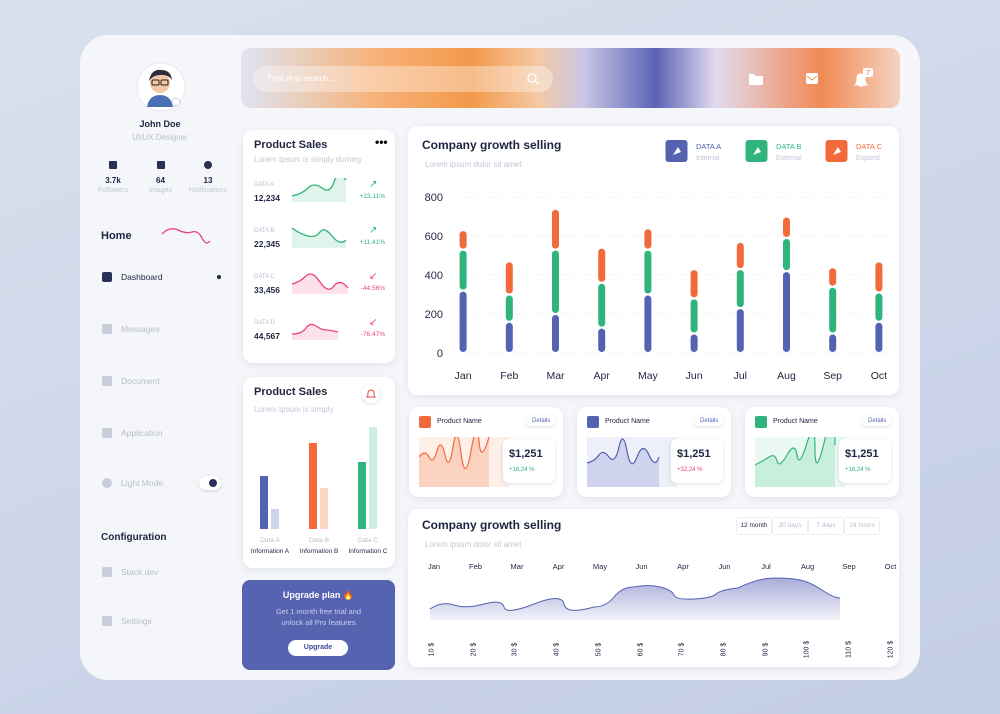 The height and width of the screenshot is (714, 1000). Describe the element at coordinates (432, 649) in the screenshot. I see `price-label: 10 $` at that location.